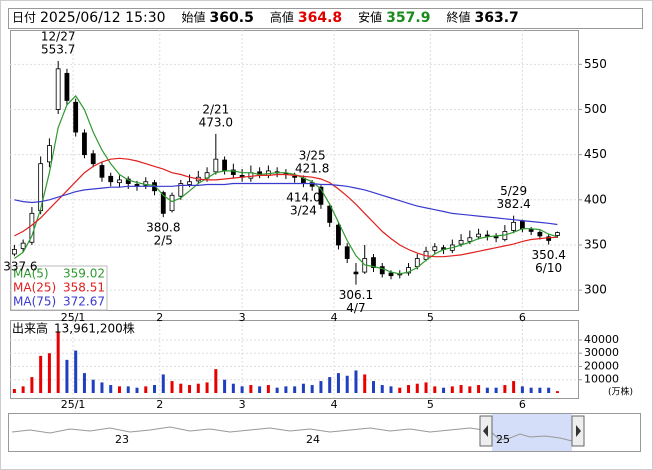 The height and width of the screenshot is (470, 653). I want to click on y-tick-label: 450, so click(595, 154).